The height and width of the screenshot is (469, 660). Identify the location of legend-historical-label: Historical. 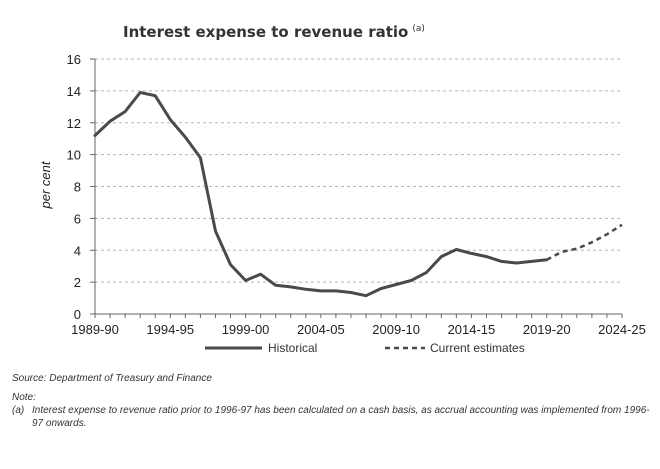
(292, 348).